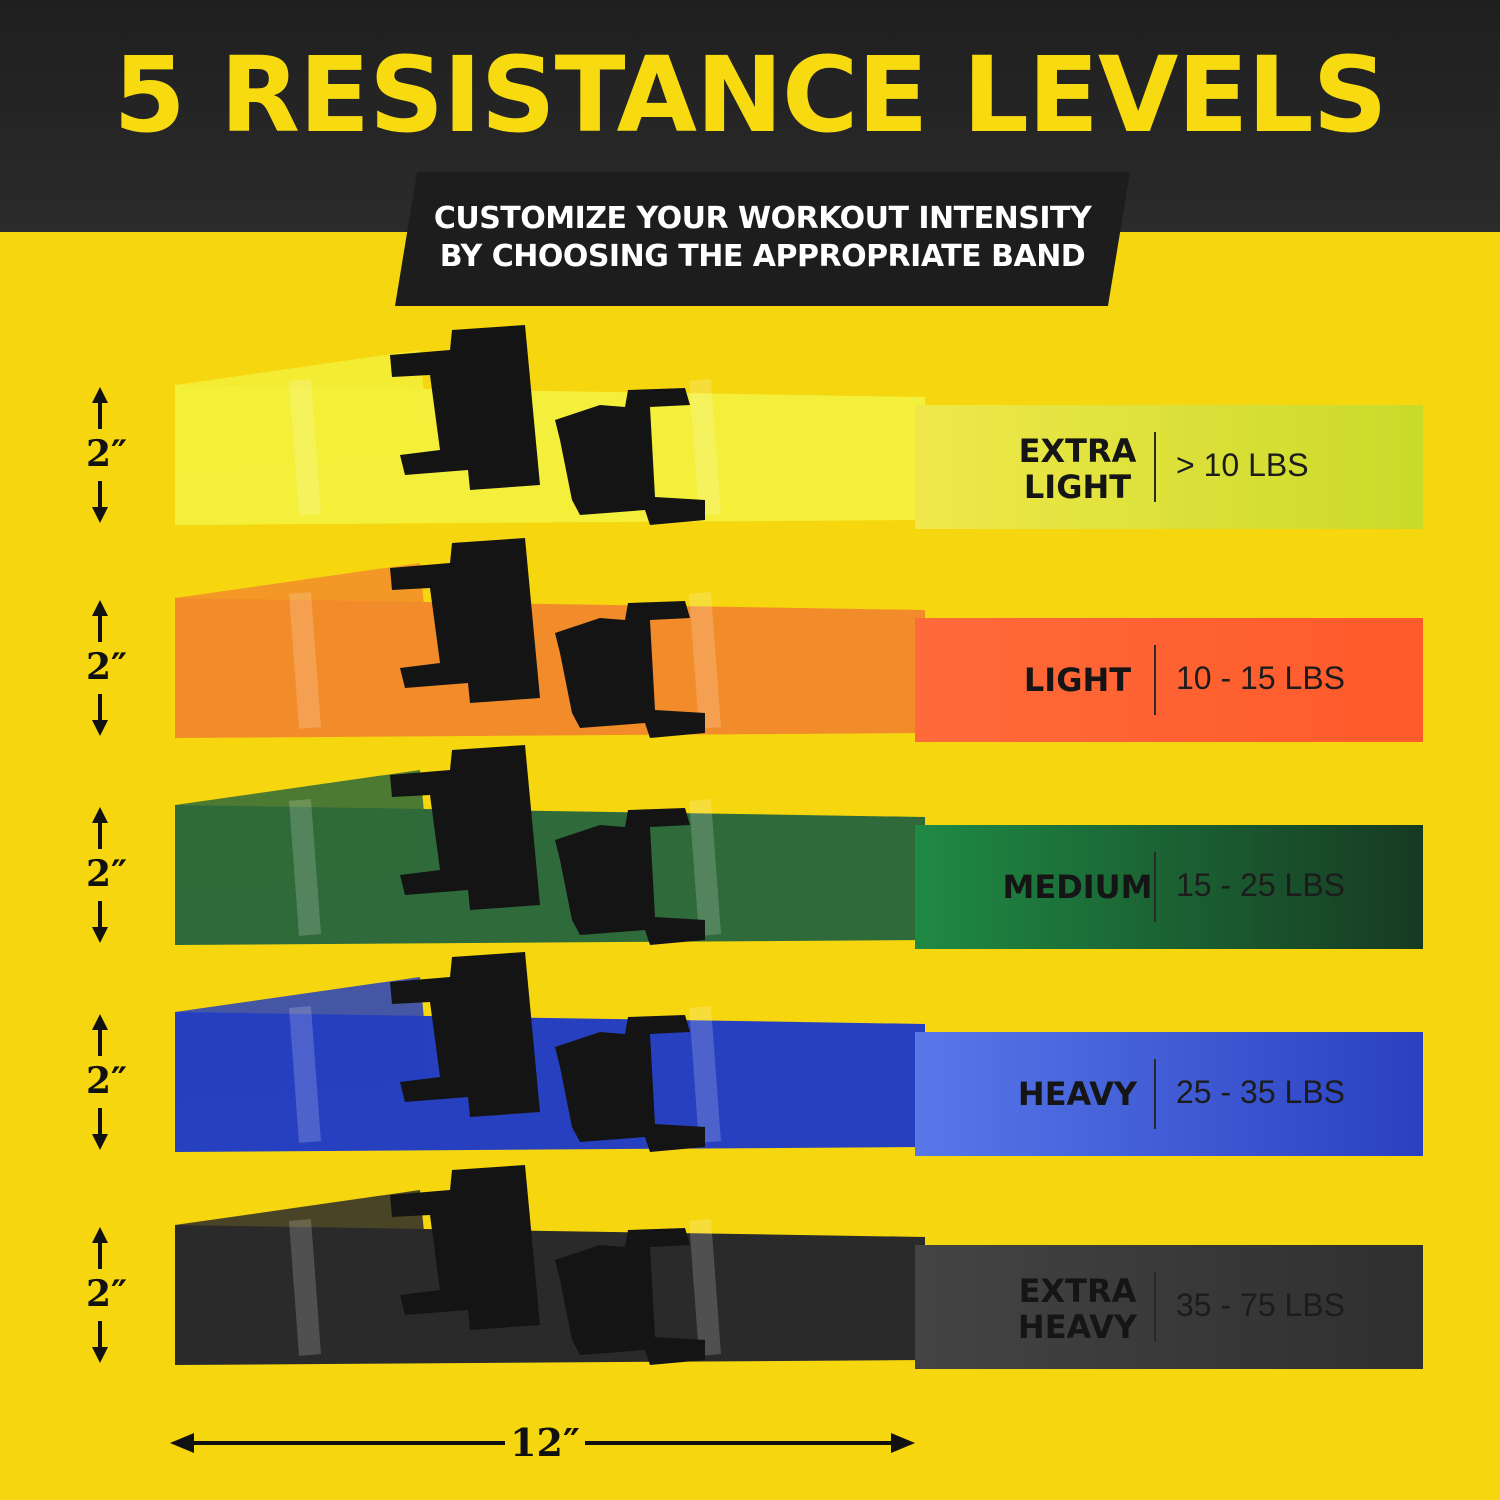 This screenshot has height=1500, width=1500. I want to click on level-range: 25 - 35 LBS, so click(1260, 1092).